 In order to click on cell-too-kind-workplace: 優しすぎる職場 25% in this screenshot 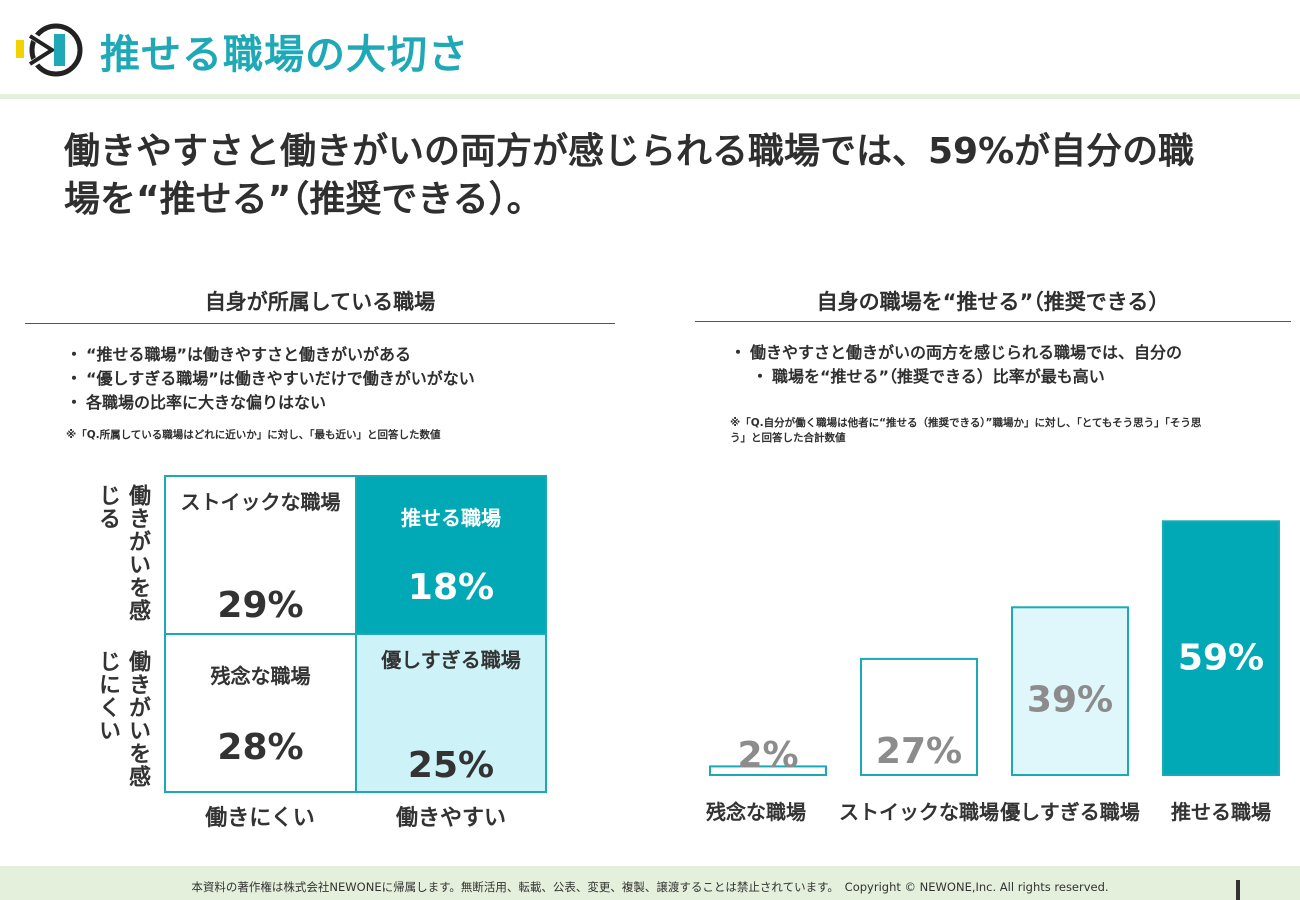, I will do `click(451, 713)`.